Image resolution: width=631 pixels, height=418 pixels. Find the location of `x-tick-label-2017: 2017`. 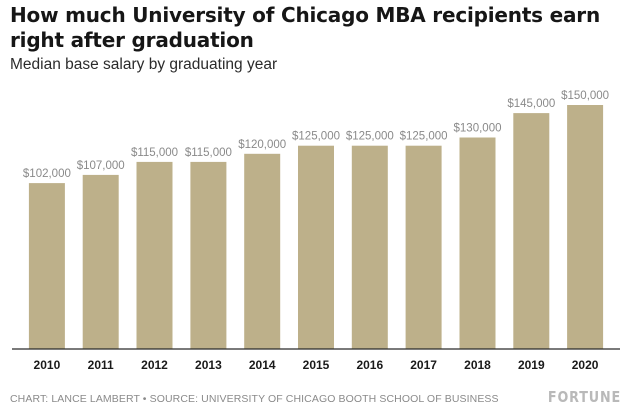

x-tick-label-2017: 2017 is located at coordinates (423, 365).